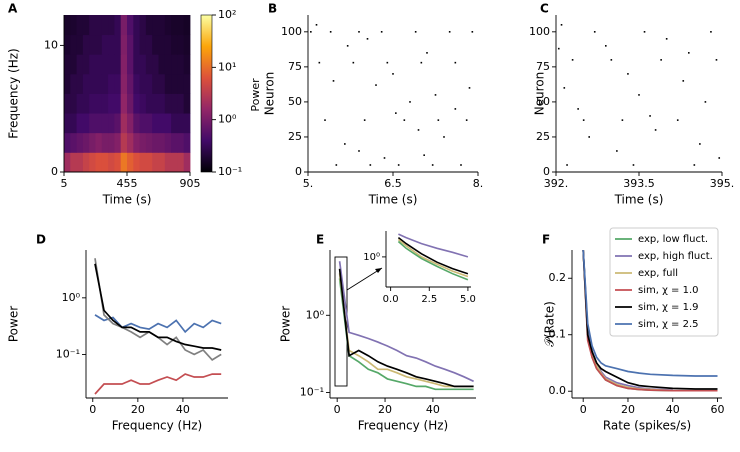 The width and height of the screenshot is (740, 452). I want to click on y-tick-label: 75, so click(295, 66).